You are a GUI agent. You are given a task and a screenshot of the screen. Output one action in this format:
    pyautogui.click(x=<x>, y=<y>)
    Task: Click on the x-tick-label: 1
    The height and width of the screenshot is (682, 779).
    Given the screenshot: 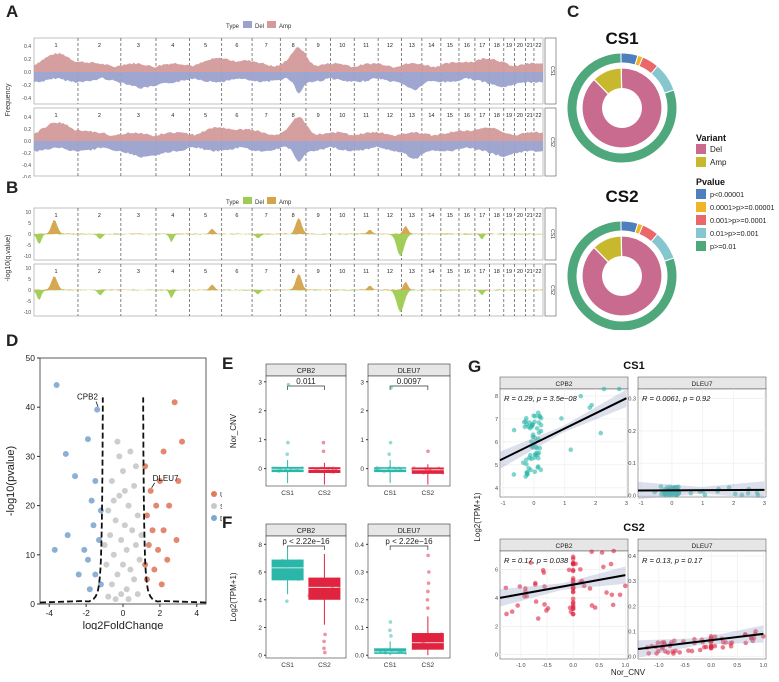 What is the action you would take?
    pyautogui.click(x=702, y=504)
    